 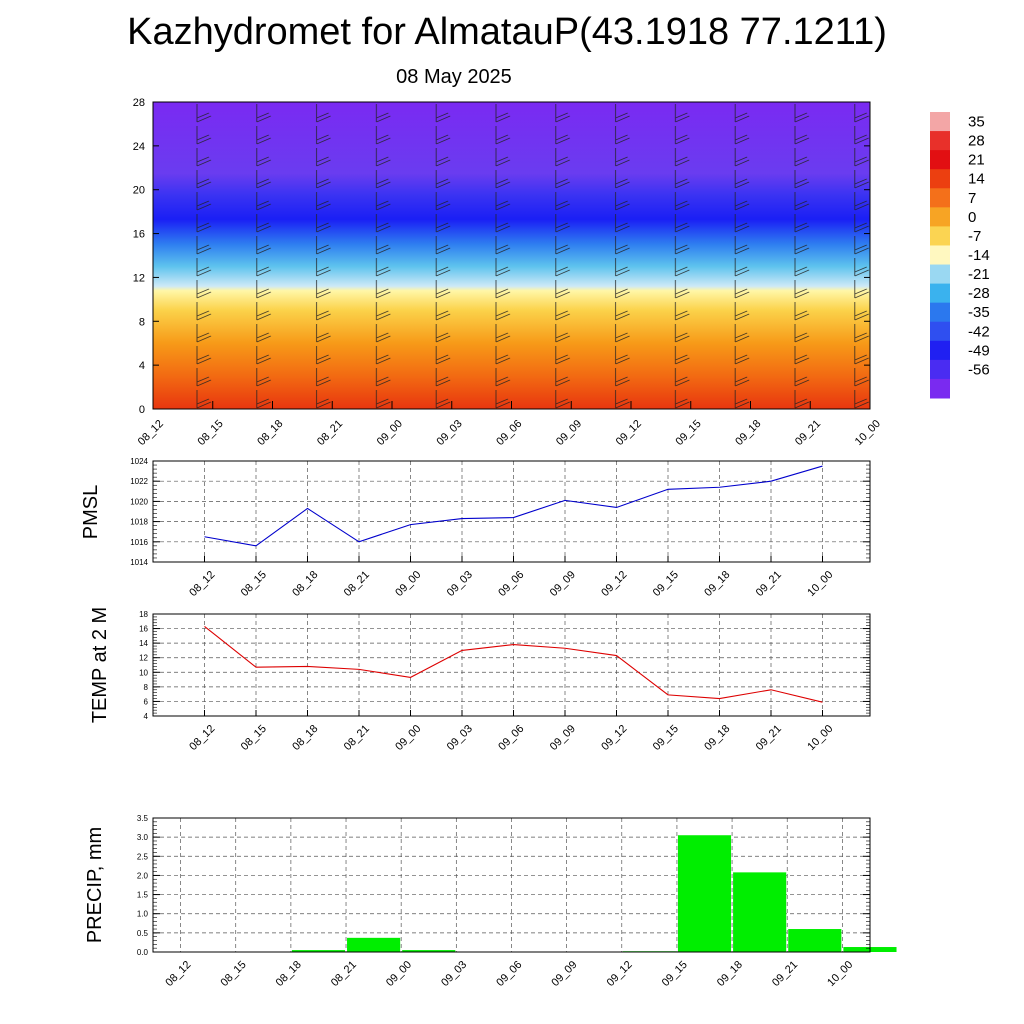 What do you see at coordinates (976, 179) in the screenshot?
I see `colorbar-label: 14` at bounding box center [976, 179].